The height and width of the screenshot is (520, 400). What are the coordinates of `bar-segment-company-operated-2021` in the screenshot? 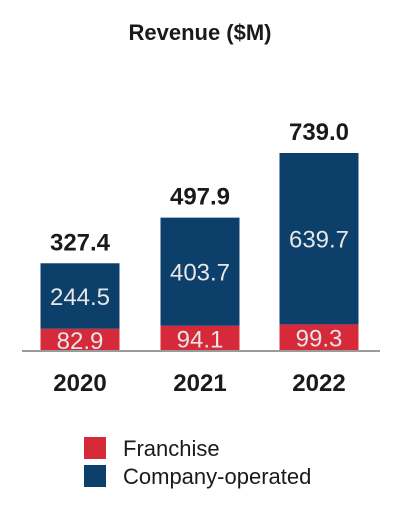 It's located at (200, 271).